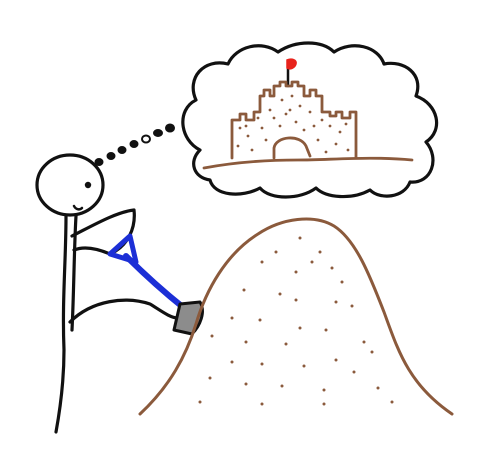 The width and height of the screenshot is (496, 472). What do you see at coordinates (291, 73) in the screenshot?
I see `flag-icon` at bounding box center [291, 73].